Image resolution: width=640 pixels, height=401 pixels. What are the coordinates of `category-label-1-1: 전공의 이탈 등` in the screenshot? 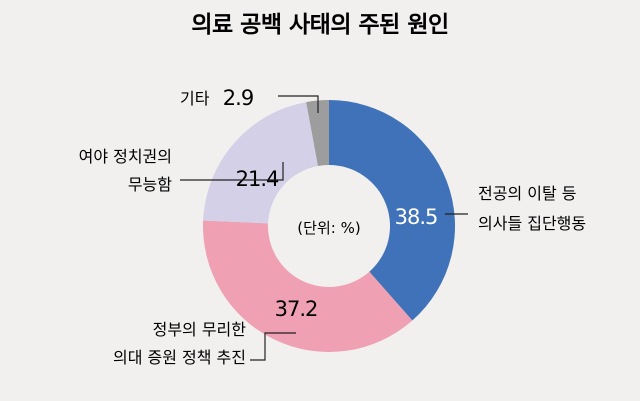 It's located at (527, 193).